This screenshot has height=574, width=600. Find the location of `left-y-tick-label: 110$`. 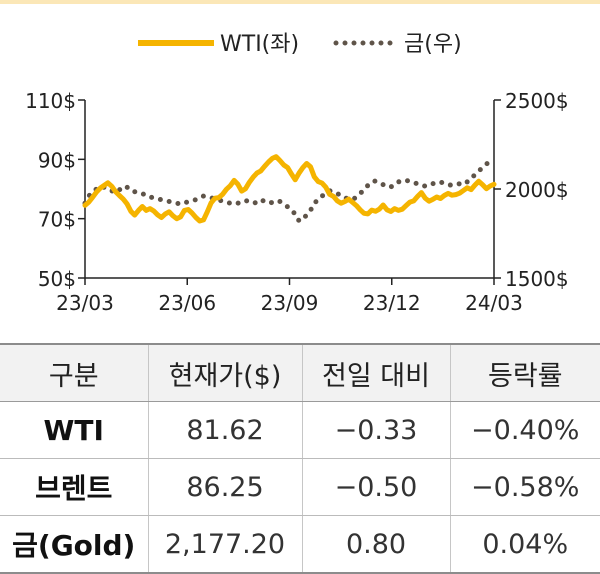

left-y-tick-label: 110$ is located at coordinates (50, 101).